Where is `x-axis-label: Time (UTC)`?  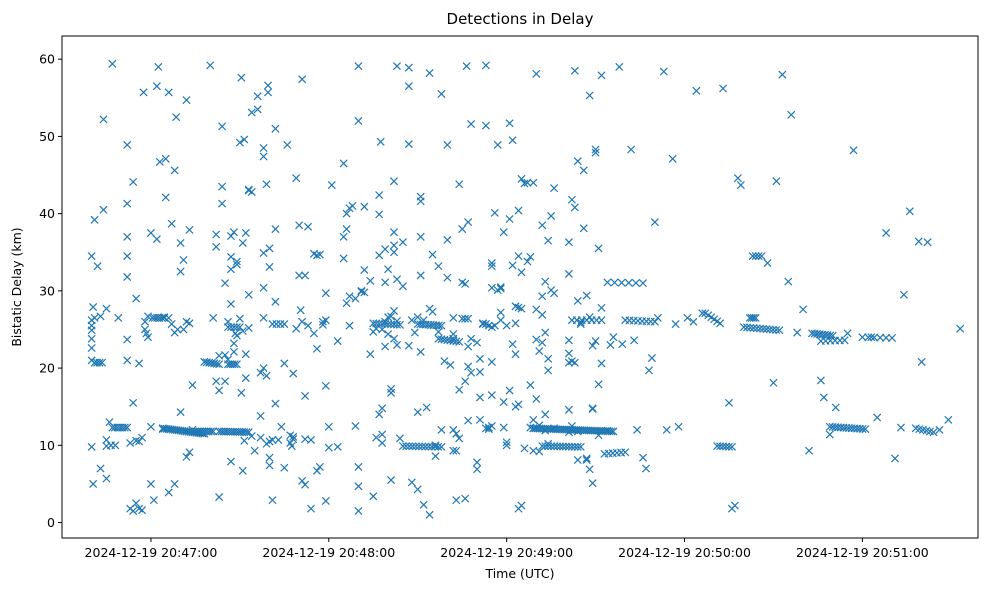
x-axis-label: Time (UTC) is located at coordinates (519, 573).